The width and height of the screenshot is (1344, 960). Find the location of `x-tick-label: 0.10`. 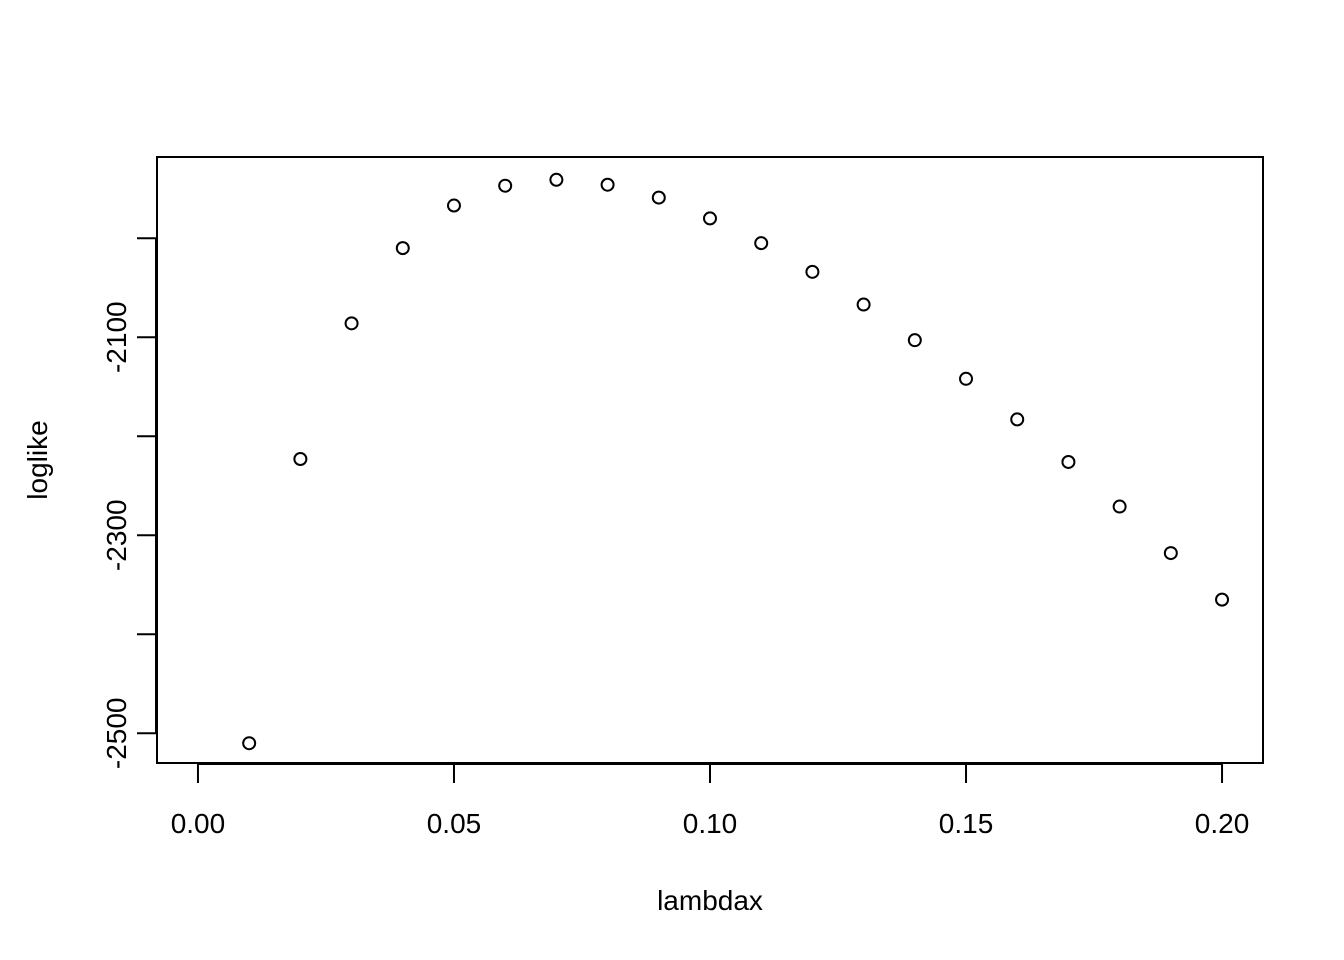

x-tick-label: 0.10 is located at coordinates (710, 823).